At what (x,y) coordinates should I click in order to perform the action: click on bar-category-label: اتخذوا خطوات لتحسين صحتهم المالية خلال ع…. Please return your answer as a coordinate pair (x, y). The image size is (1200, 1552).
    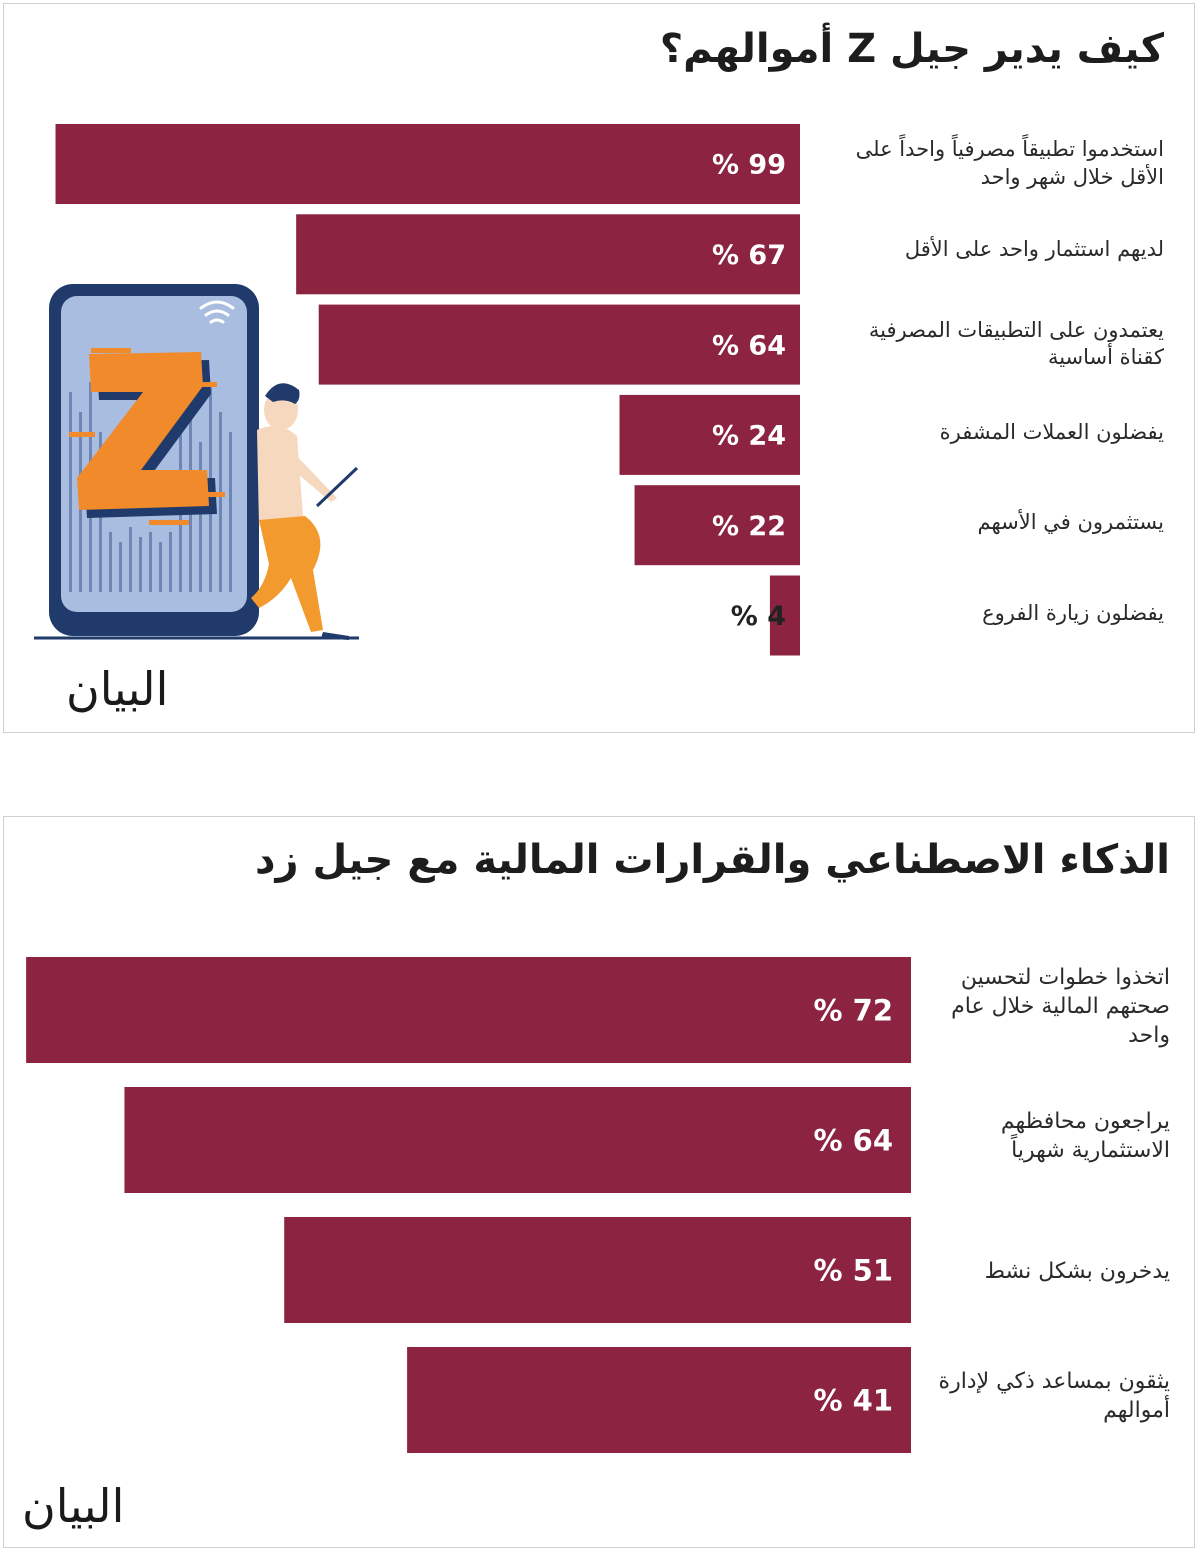
    Looking at the image, I should click on (1060, 1007).